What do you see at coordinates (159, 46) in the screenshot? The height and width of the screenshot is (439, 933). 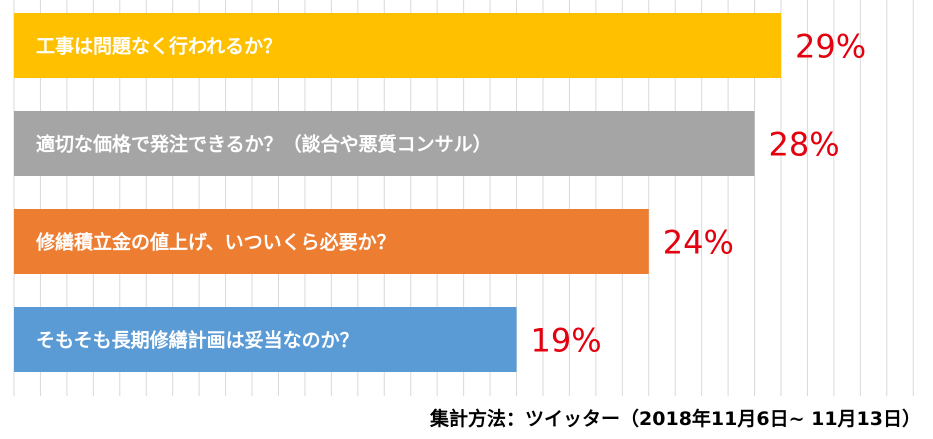 I see `bar-label: 工事は問題なく行われるか？` at bounding box center [159, 46].